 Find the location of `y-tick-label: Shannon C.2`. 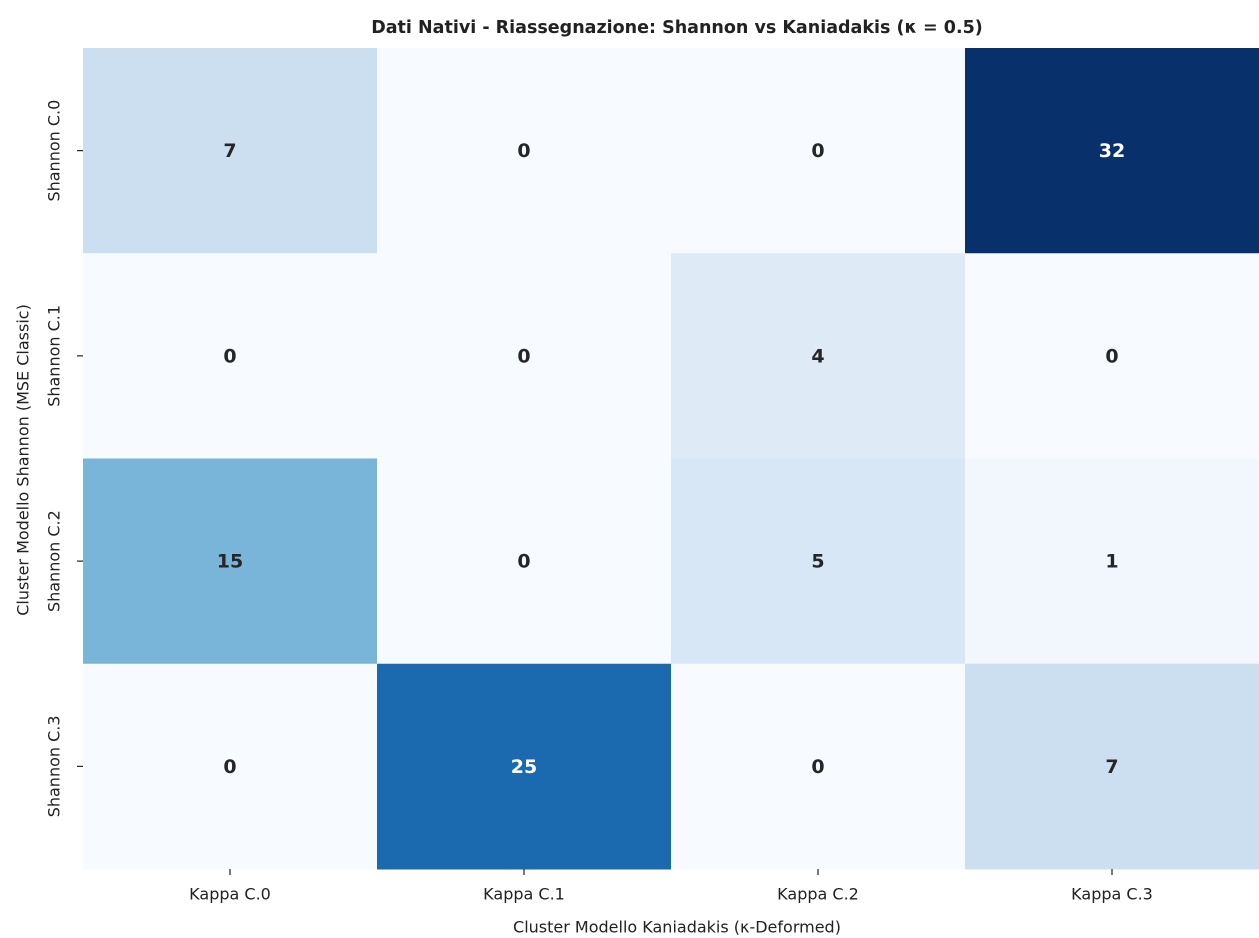

y-tick-label: Shannon C.2 is located at coordinates (54, 561).